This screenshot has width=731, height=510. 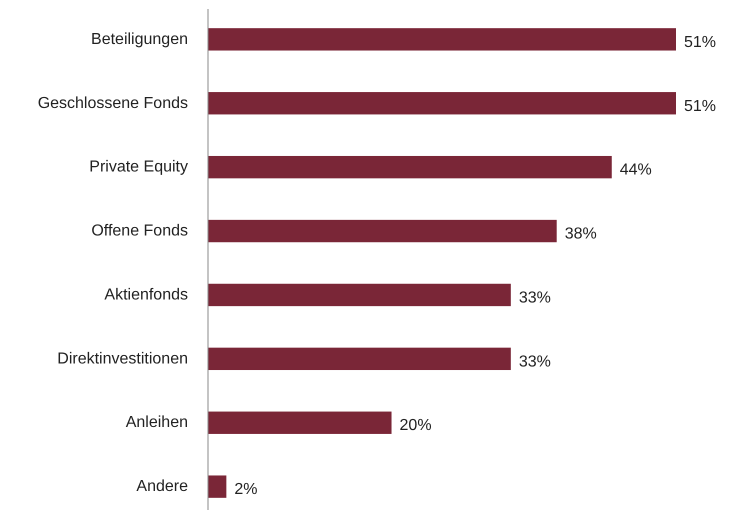 What do you see at coordinates (416, 425) in the screenshot?
I see `data-label: 20%` at bounding box center [416, 425].